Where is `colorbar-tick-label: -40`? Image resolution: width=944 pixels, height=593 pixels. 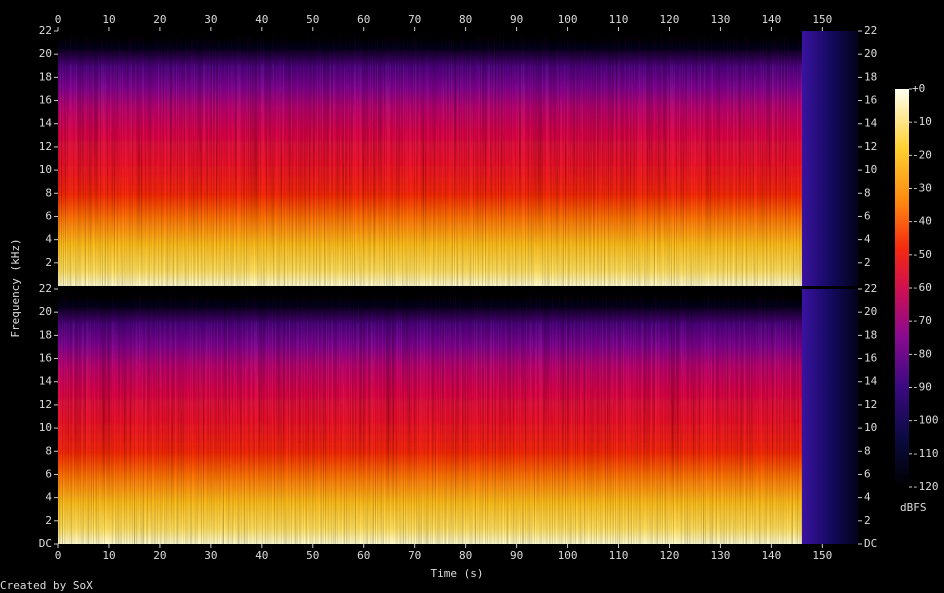 colorbar-tick-label: -40 is located at coordinates (922, 221).